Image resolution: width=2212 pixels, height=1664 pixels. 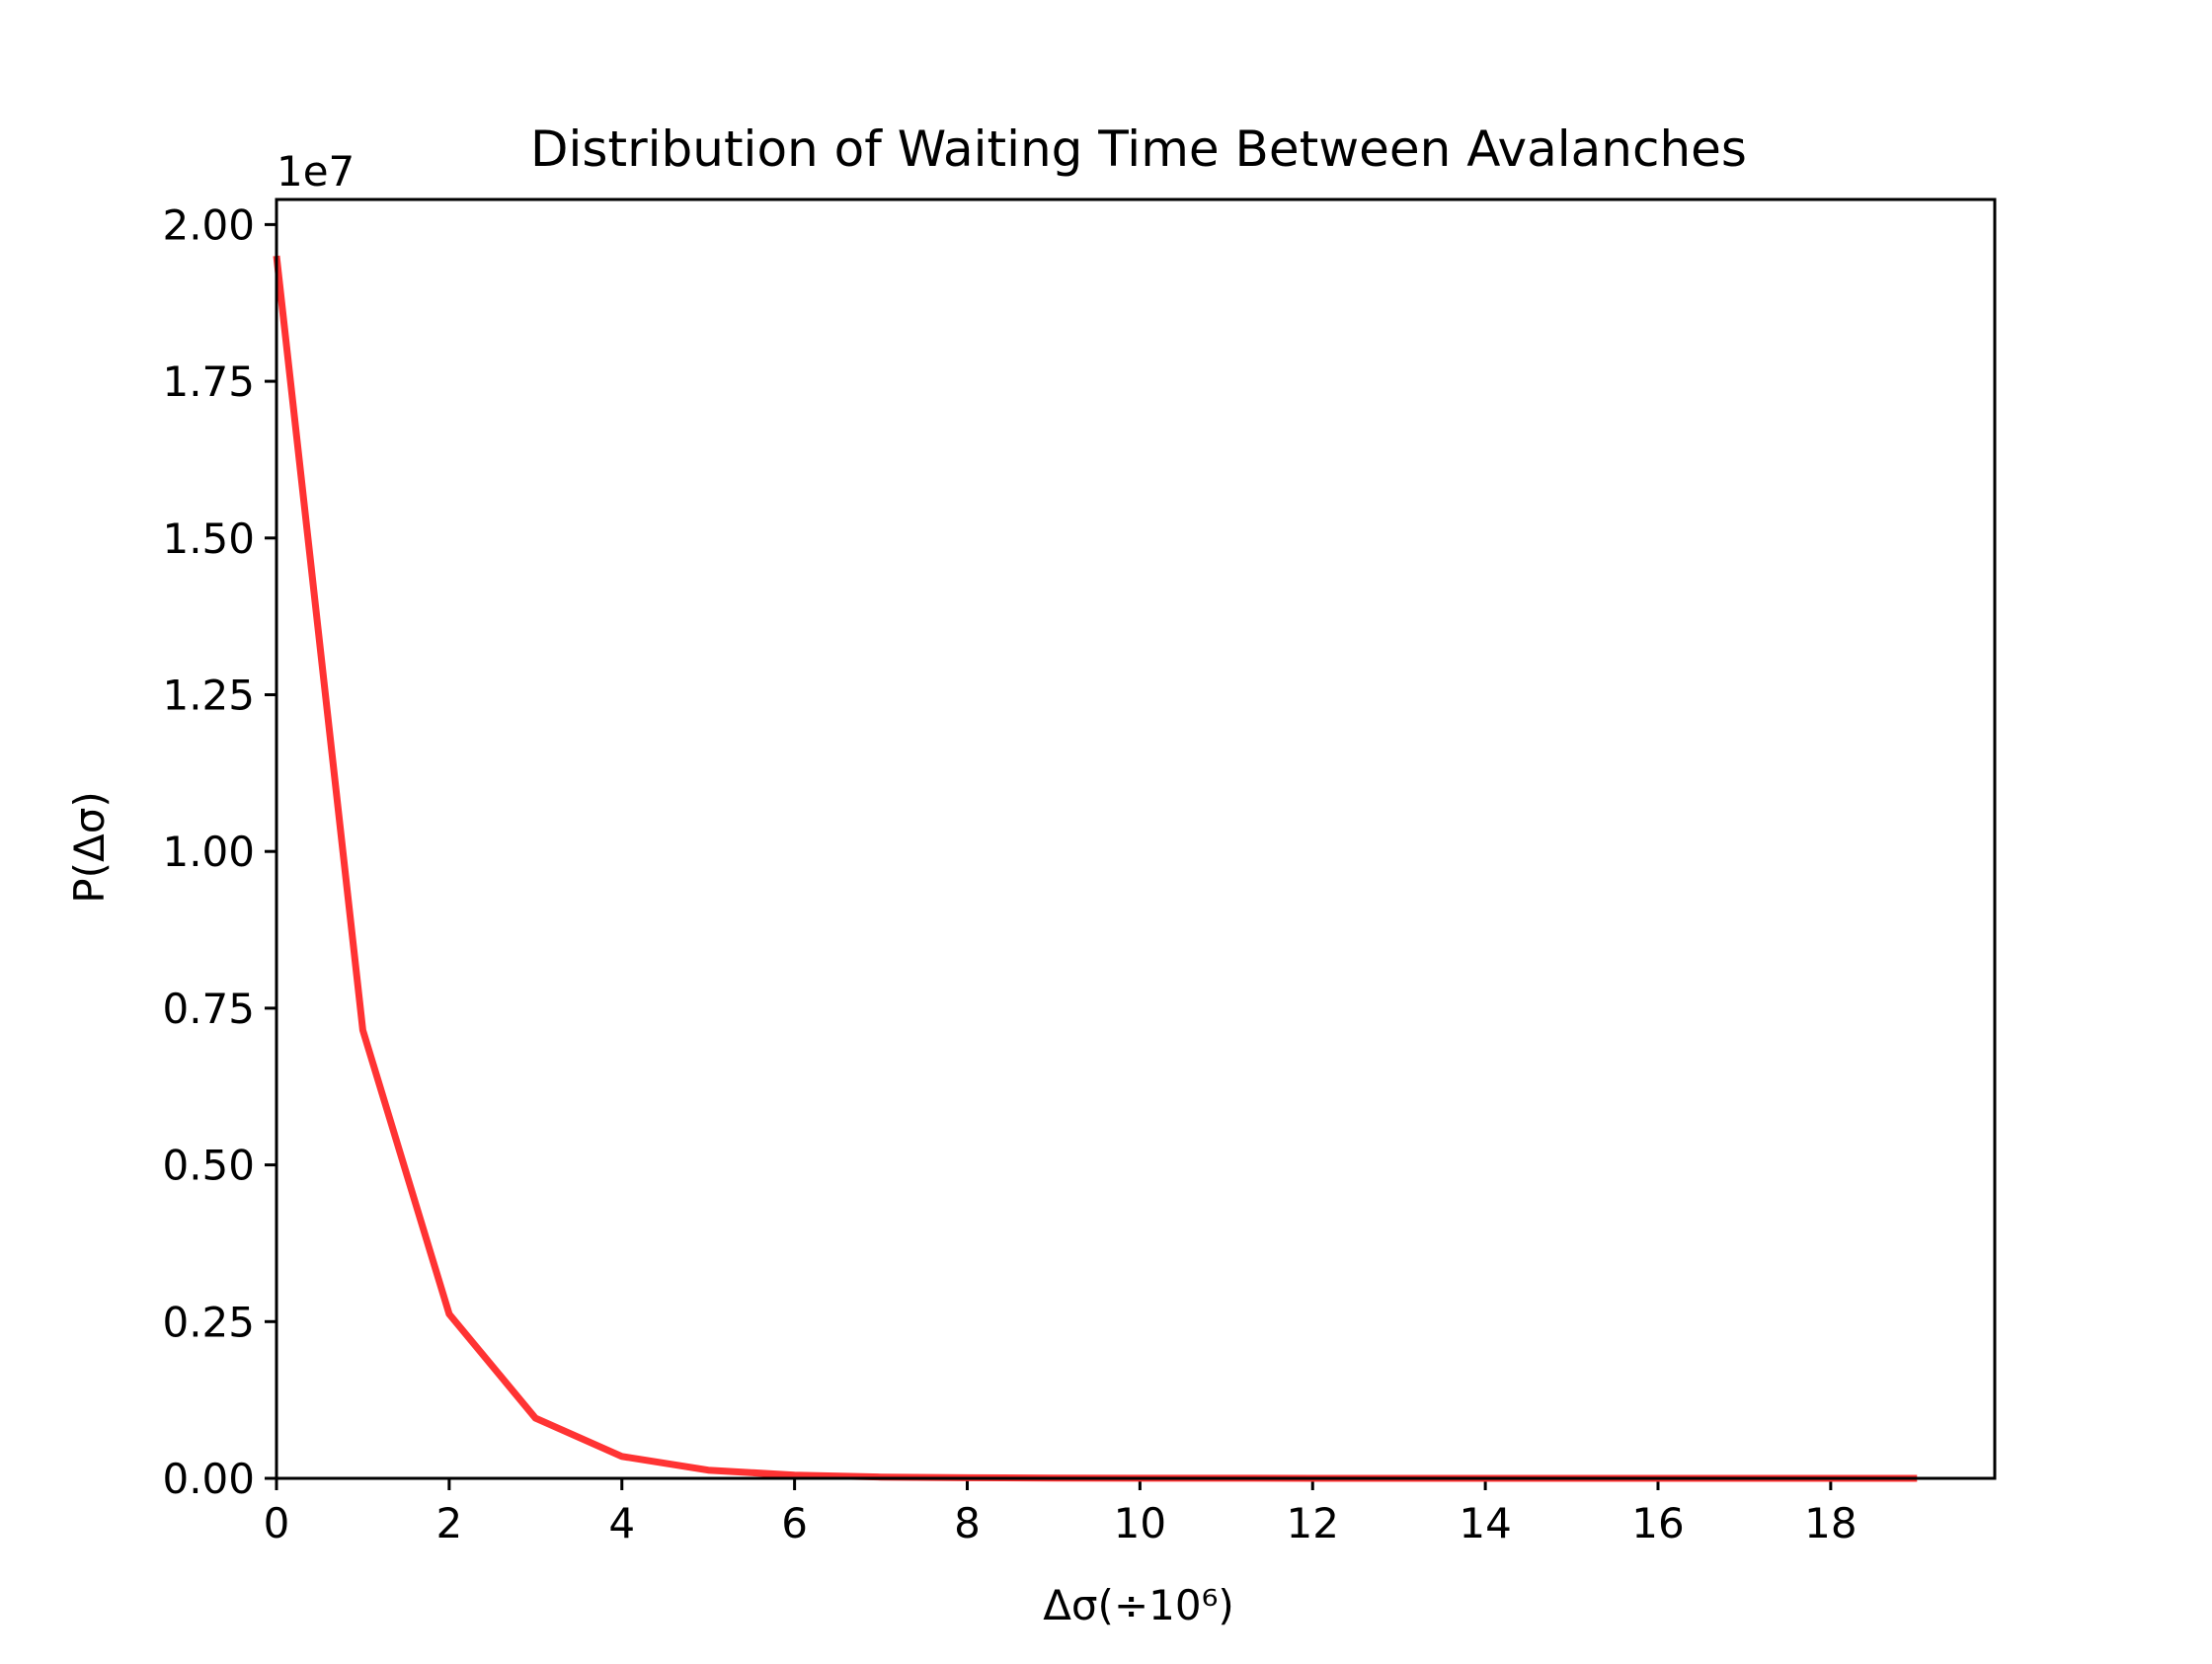 What do you see at coordinates (450, 1523) in the screenshot?
I see `x-tick-label: 2` at bounding box center [450, 1523].